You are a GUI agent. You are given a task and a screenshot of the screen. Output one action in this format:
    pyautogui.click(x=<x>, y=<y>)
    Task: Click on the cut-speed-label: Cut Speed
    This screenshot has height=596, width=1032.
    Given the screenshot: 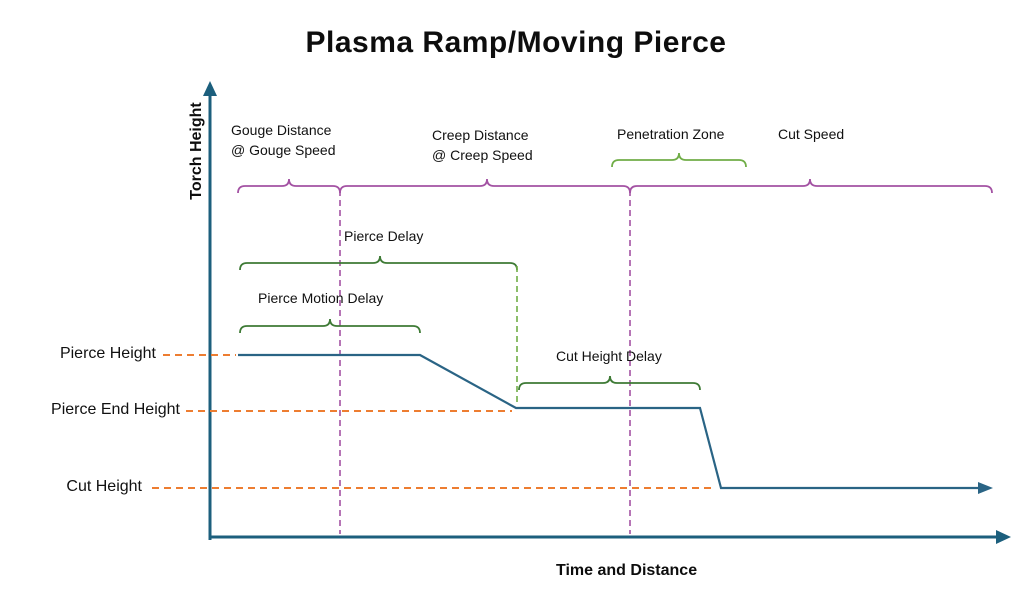 What is the action you would take?
    pyautogui.click(x=811, y=134)
    